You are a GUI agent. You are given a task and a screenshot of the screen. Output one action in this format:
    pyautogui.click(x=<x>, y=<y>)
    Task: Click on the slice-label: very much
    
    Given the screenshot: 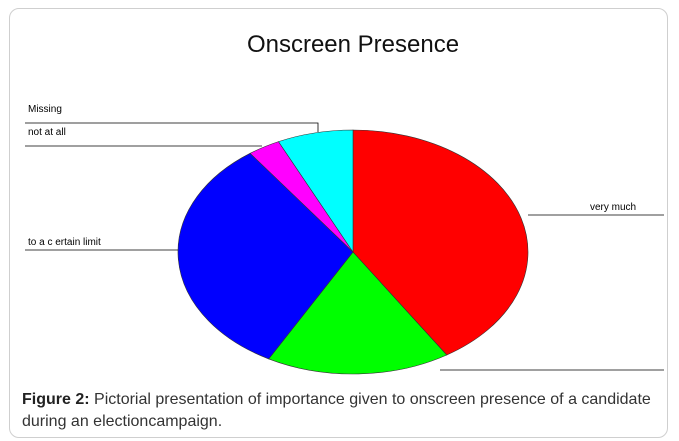 What is the action you would take?
    pyautogui.click(x=613, y=207)
    